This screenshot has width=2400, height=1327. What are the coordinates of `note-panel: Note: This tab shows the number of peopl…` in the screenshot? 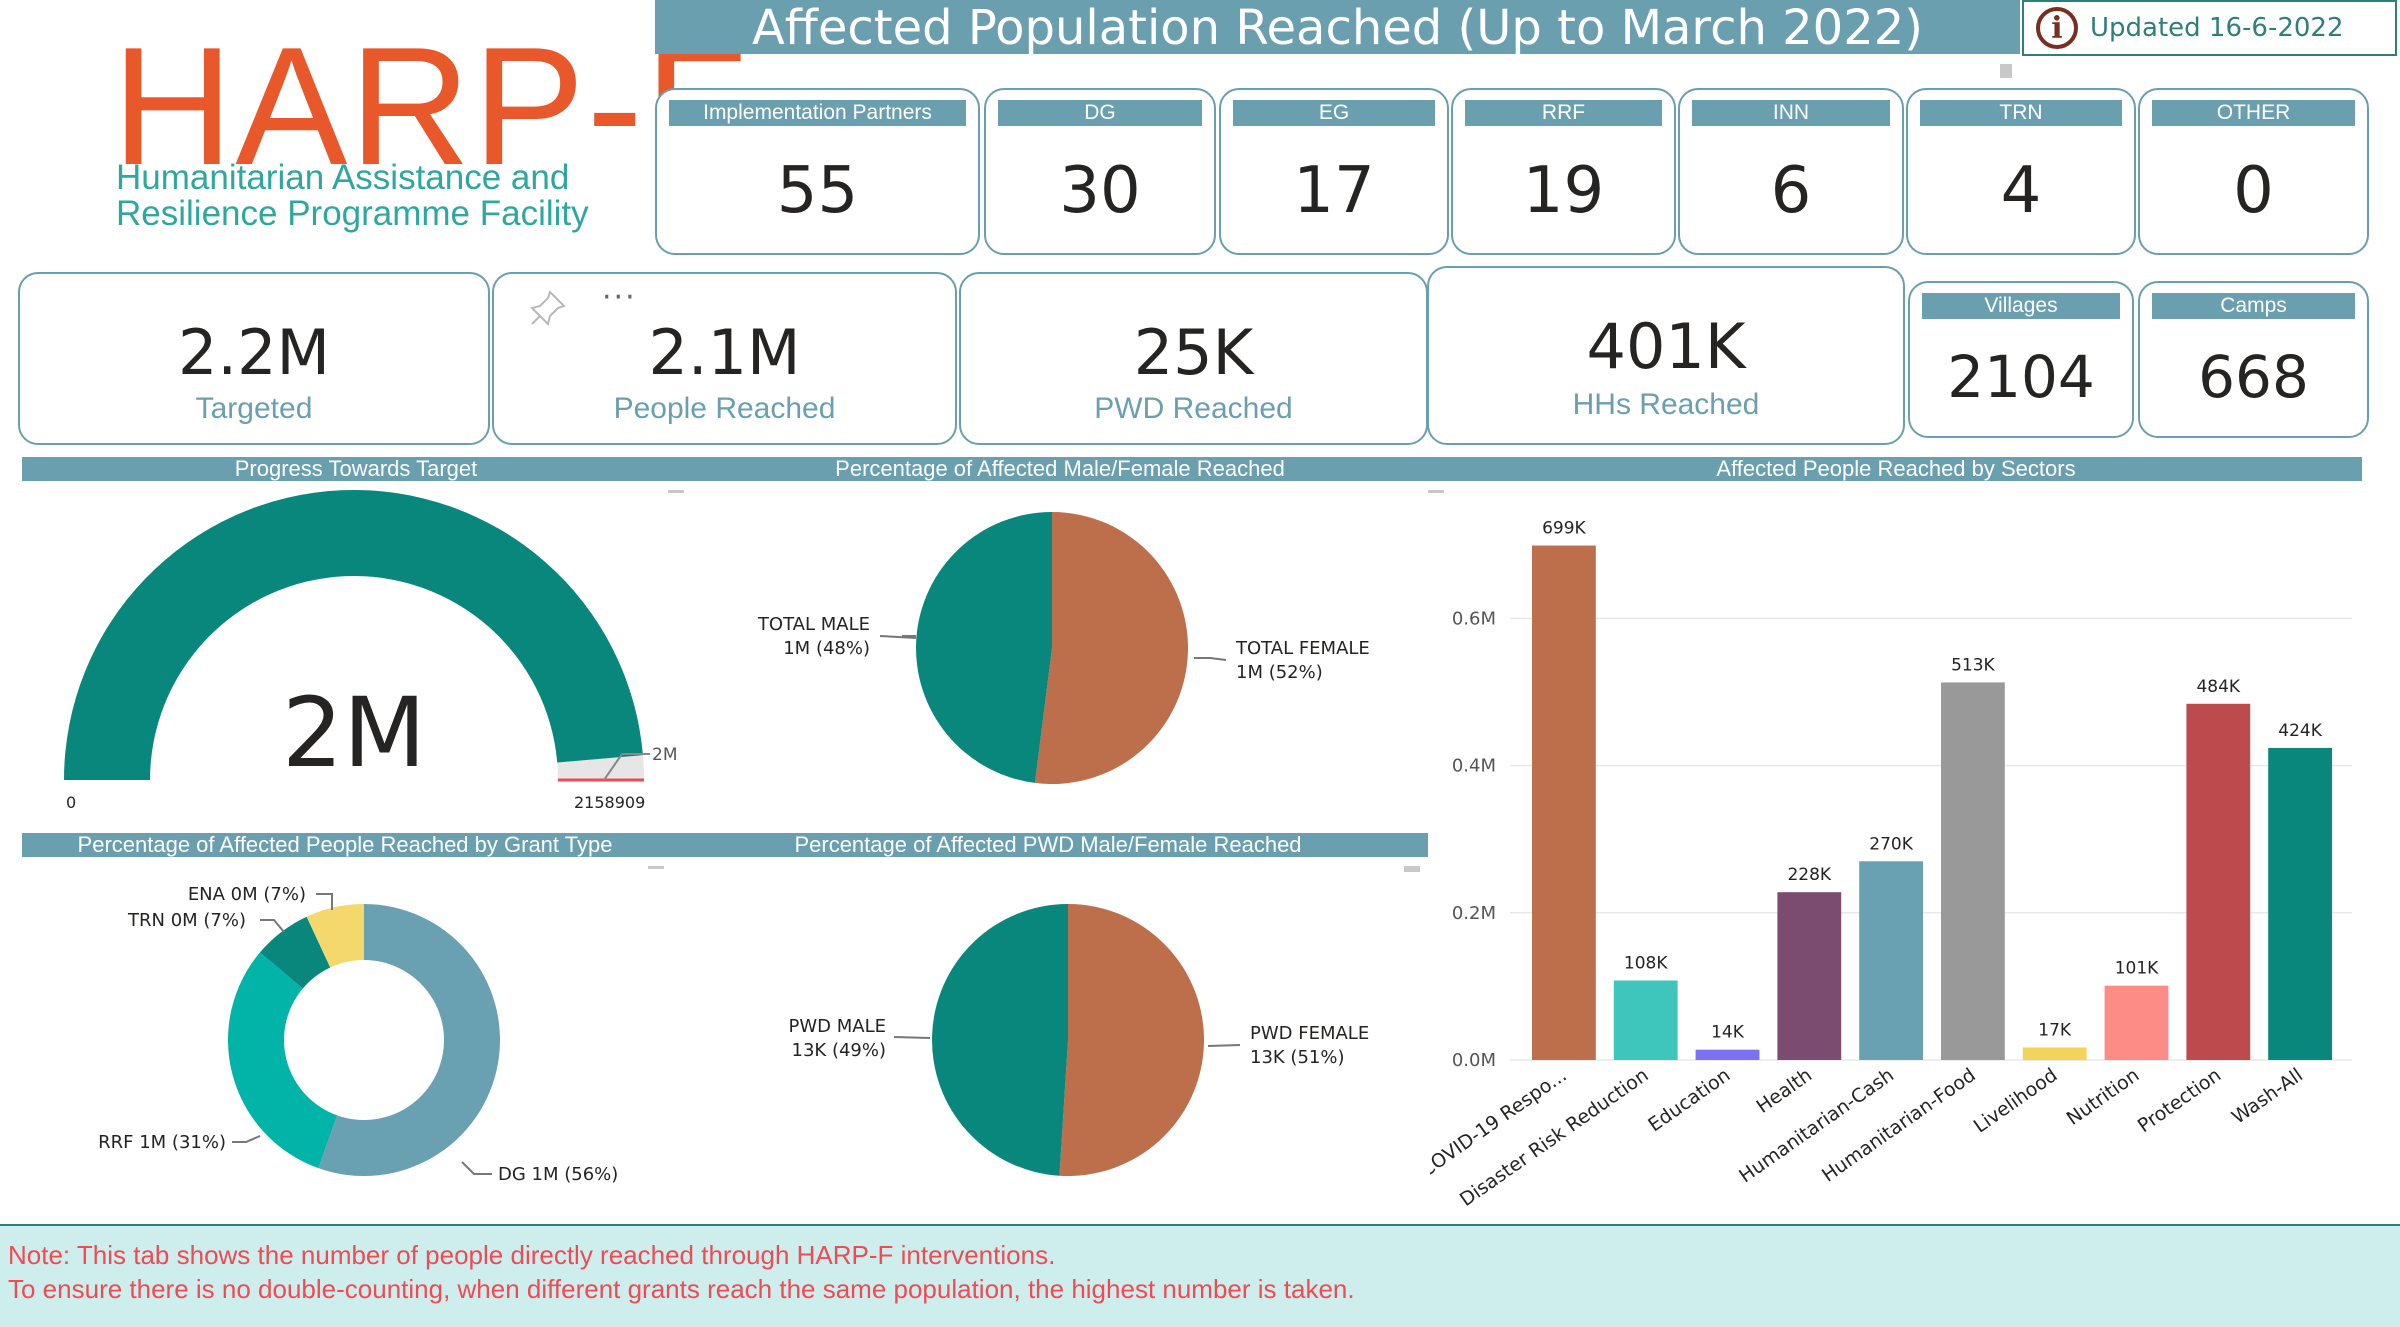 It's located at (1200, 1275).